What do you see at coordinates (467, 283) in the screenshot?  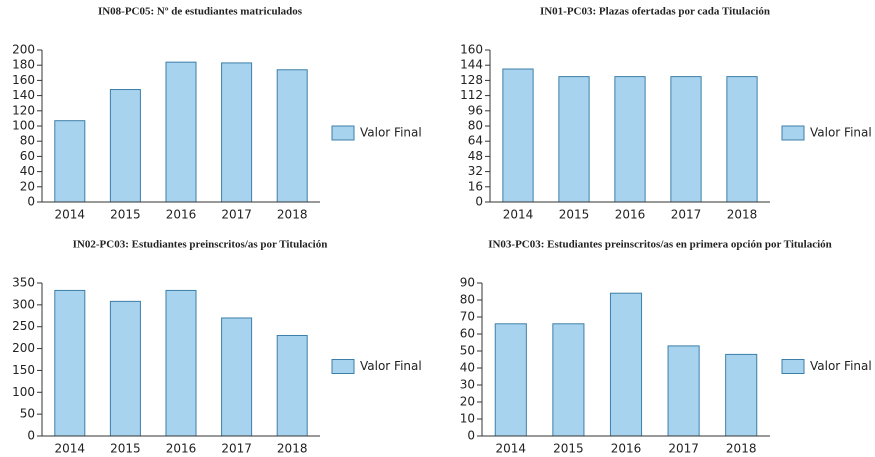 I see `y-tick-label: 90` at bounding box center [467, 283].